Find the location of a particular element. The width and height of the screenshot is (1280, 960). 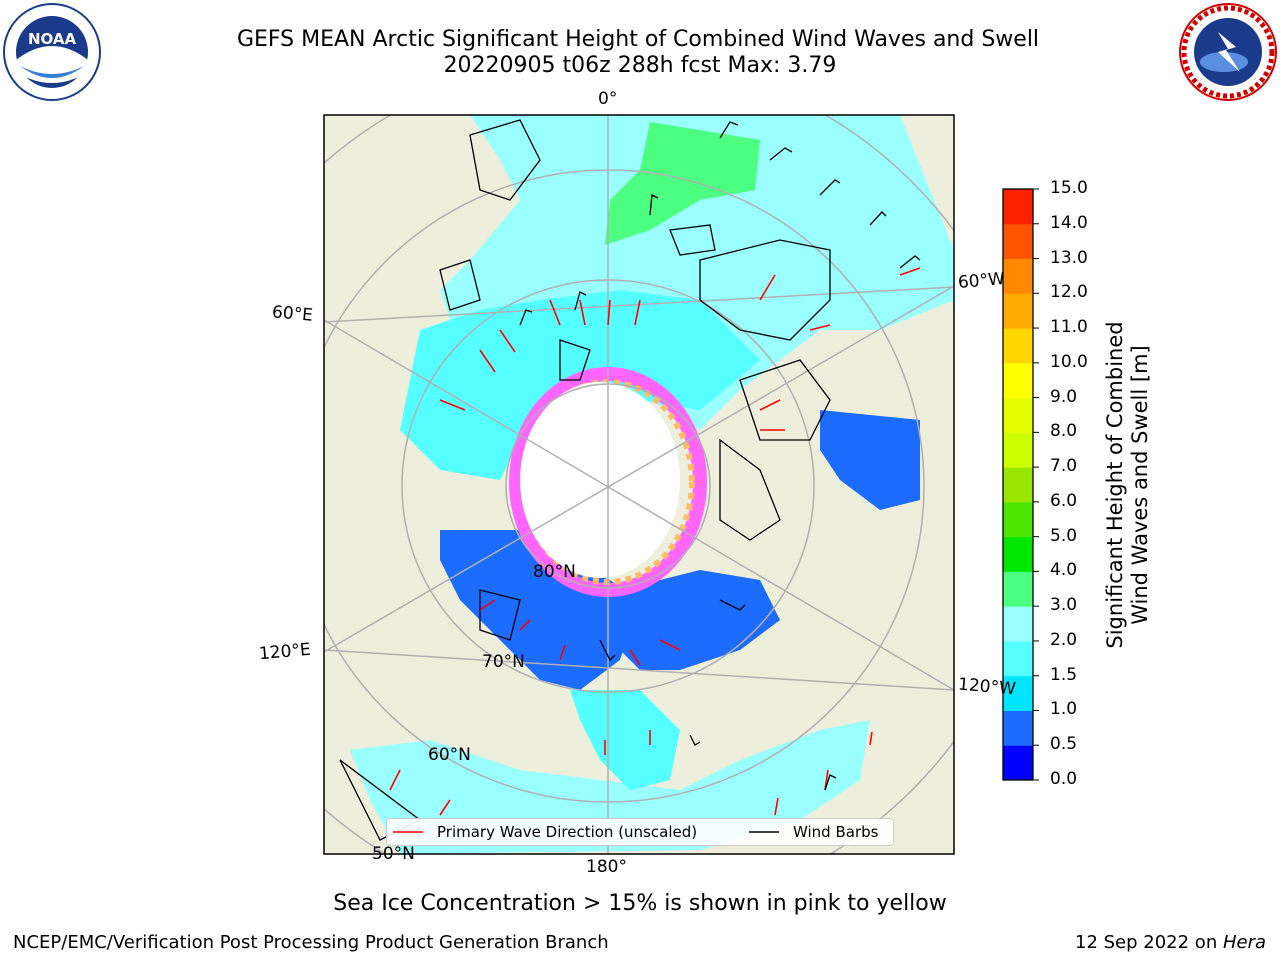

colorbar is located at coordinates (1020, 484).